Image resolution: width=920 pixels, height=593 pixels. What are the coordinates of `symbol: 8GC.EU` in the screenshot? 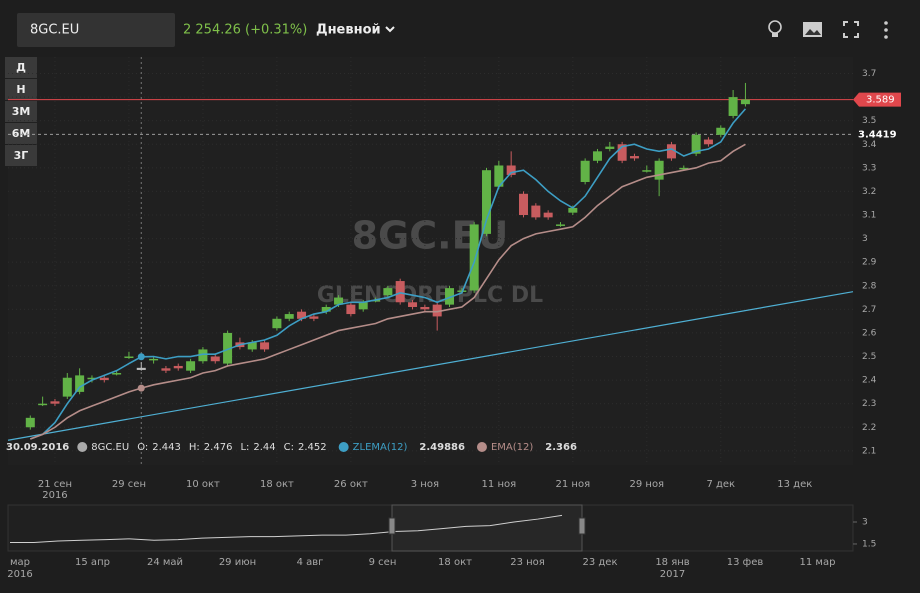 It's located at (54, 30).